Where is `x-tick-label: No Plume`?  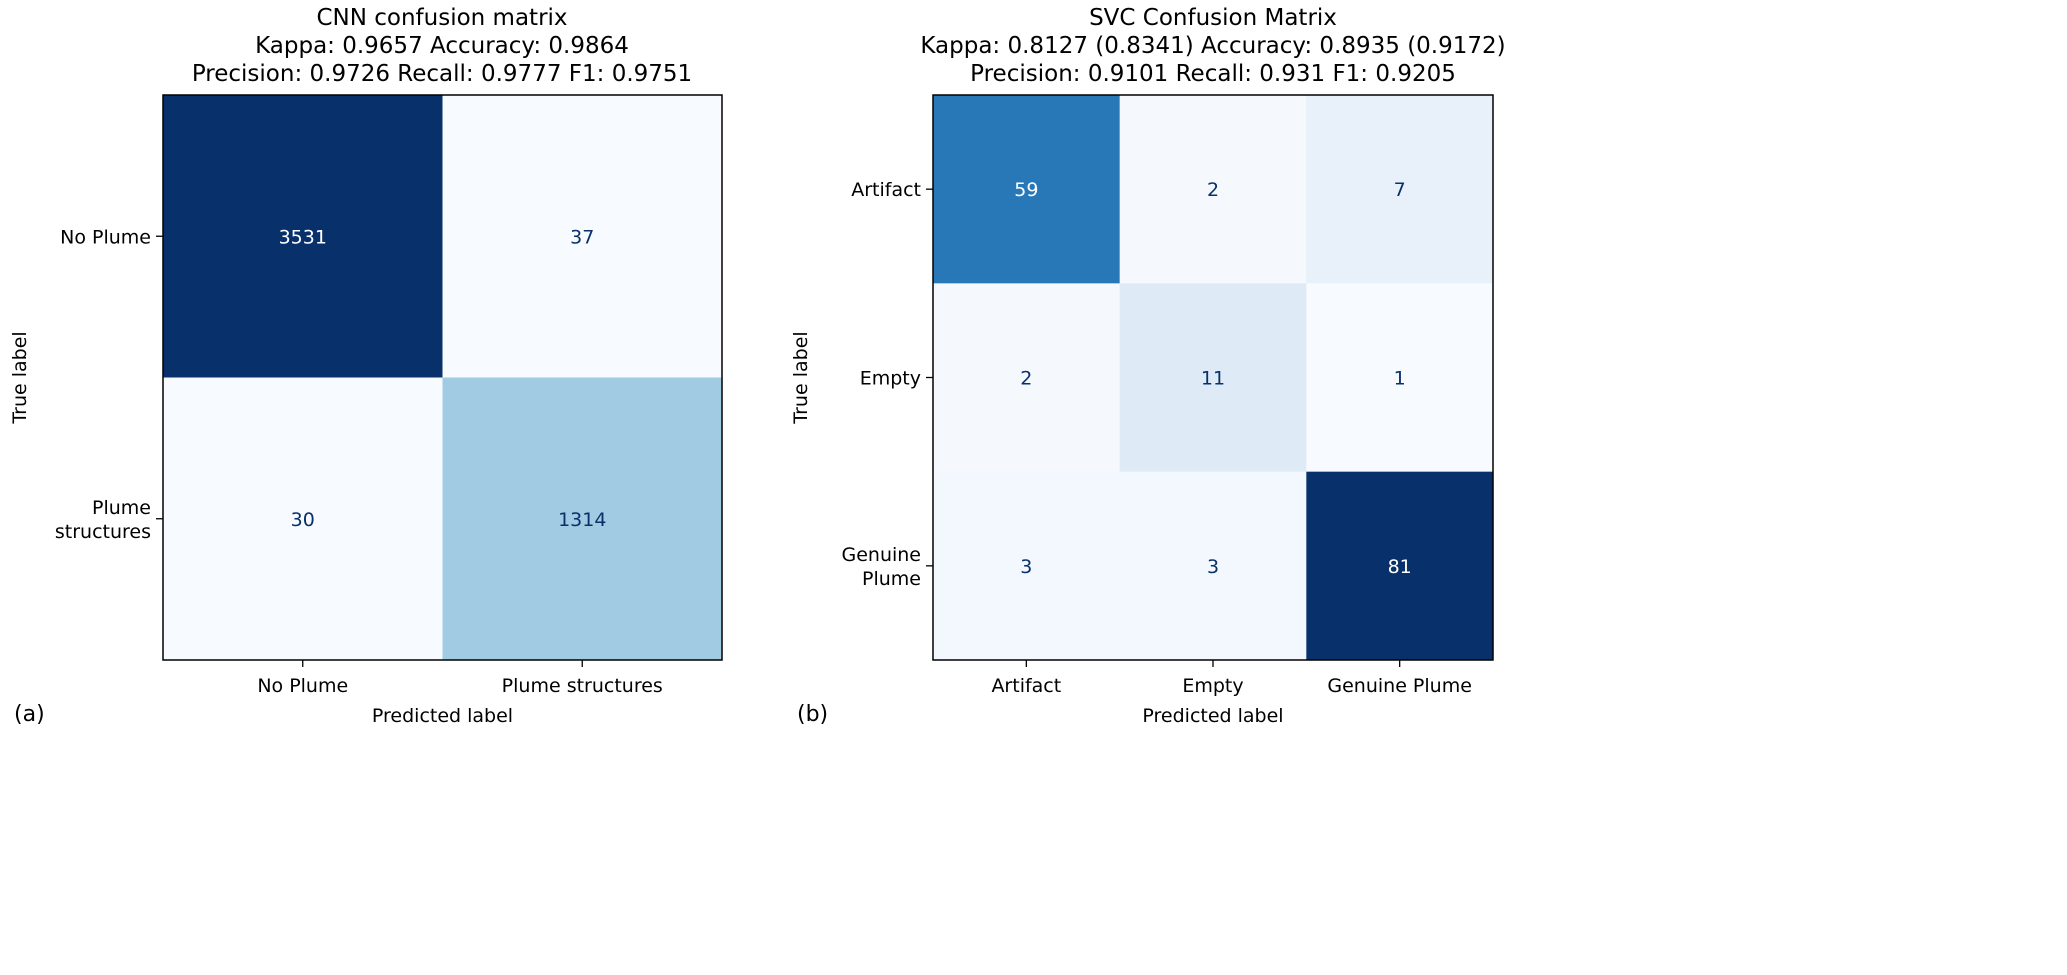 x-tick-label: No Plume is located at coordinates (302, 686).